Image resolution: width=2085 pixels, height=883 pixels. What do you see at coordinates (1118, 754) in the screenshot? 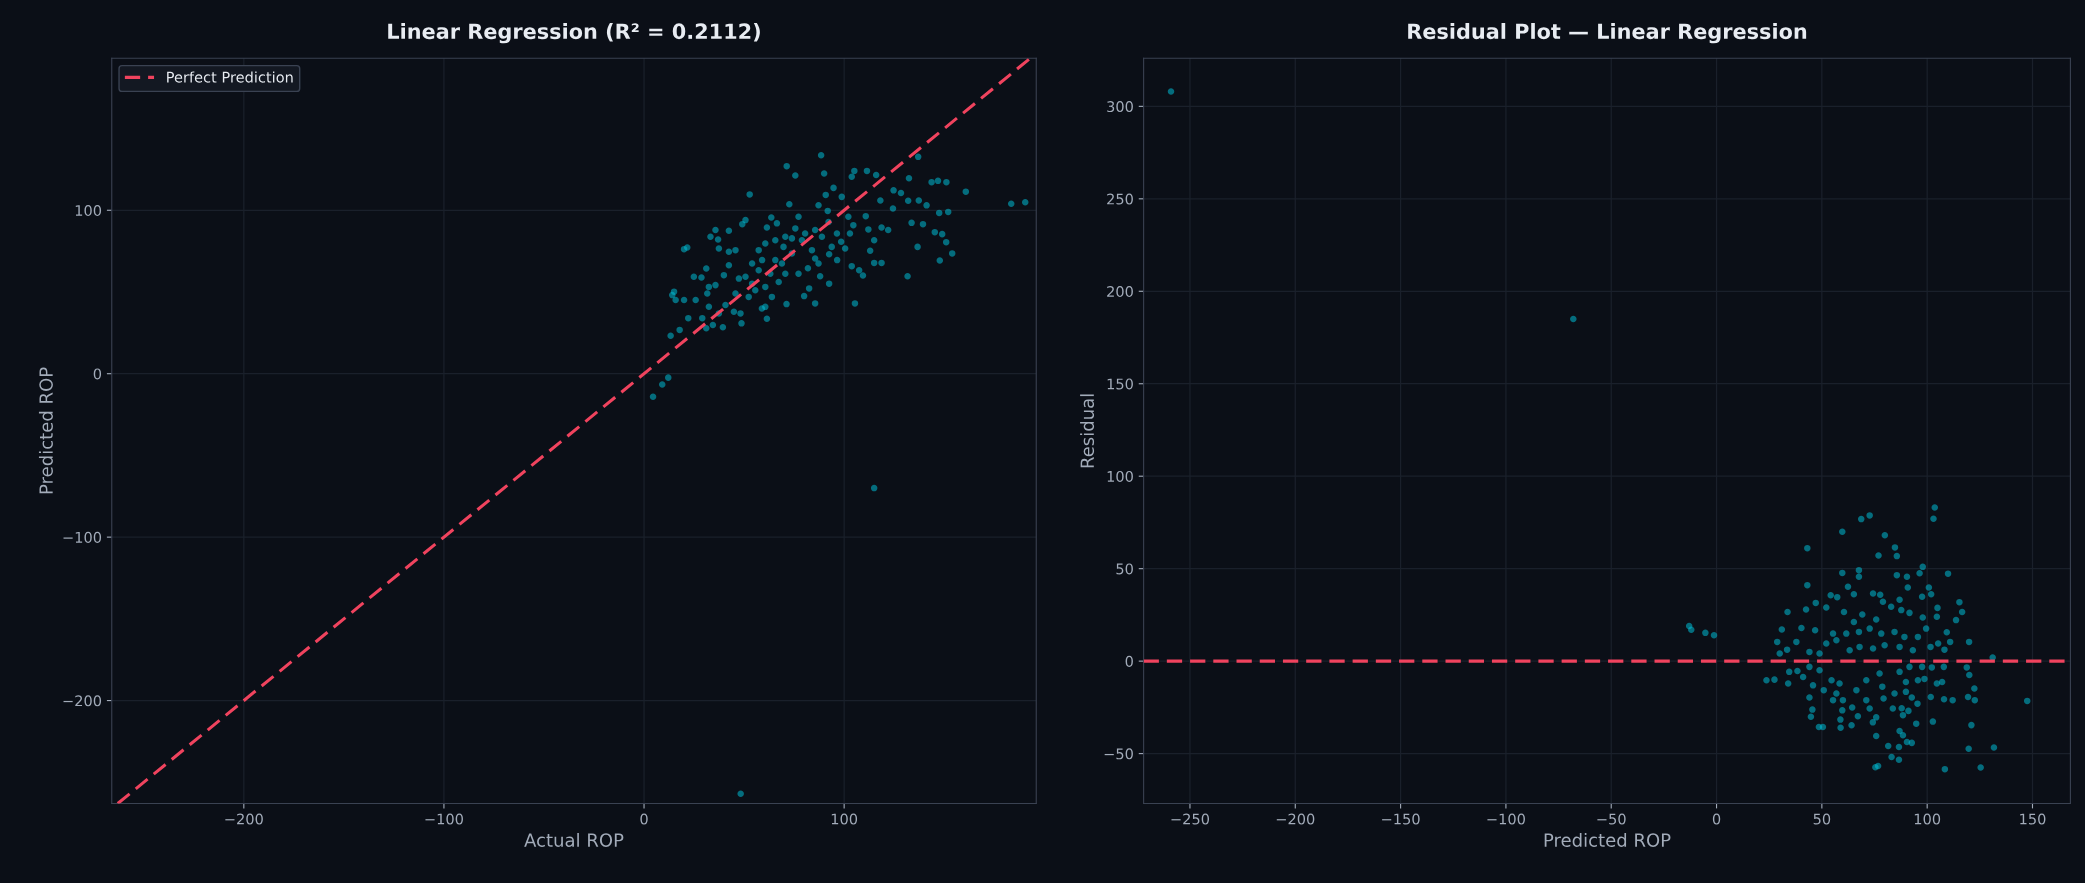
I see `y-tick-label: −50` at bounding box center [1118, 754].